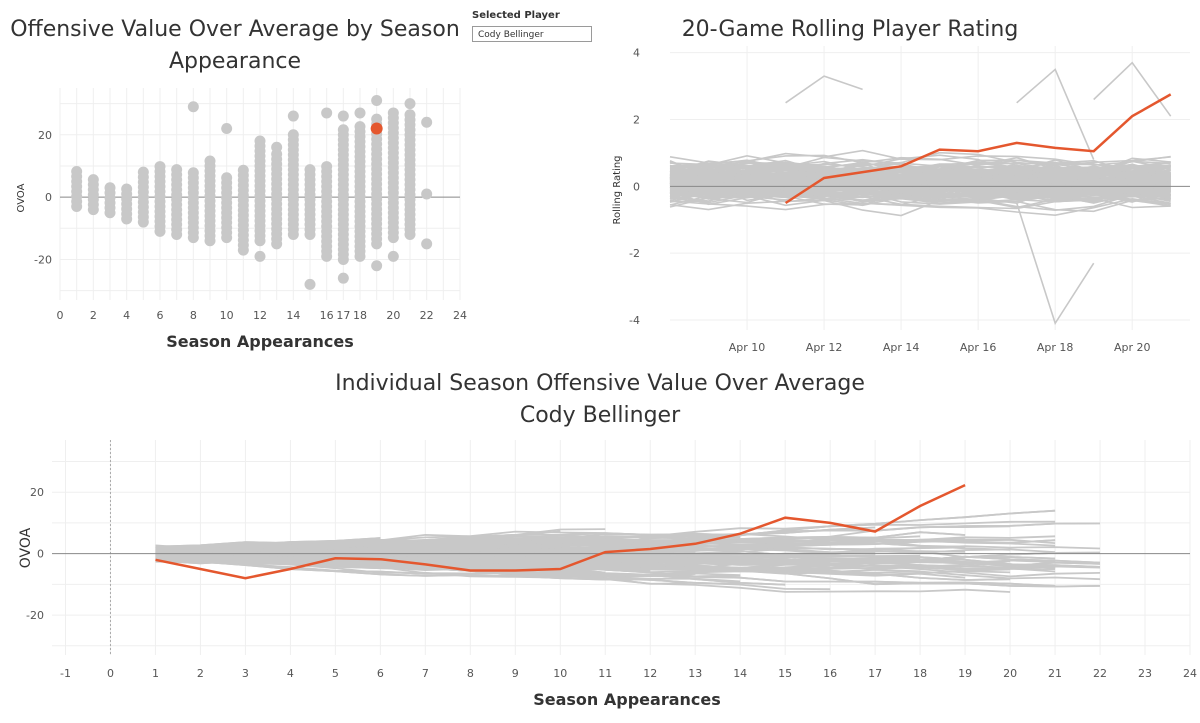  What do you see at coordinates (560, 673) in the screenshot?
I see `season-x-tick: 10` at bounding box center [560, 673].